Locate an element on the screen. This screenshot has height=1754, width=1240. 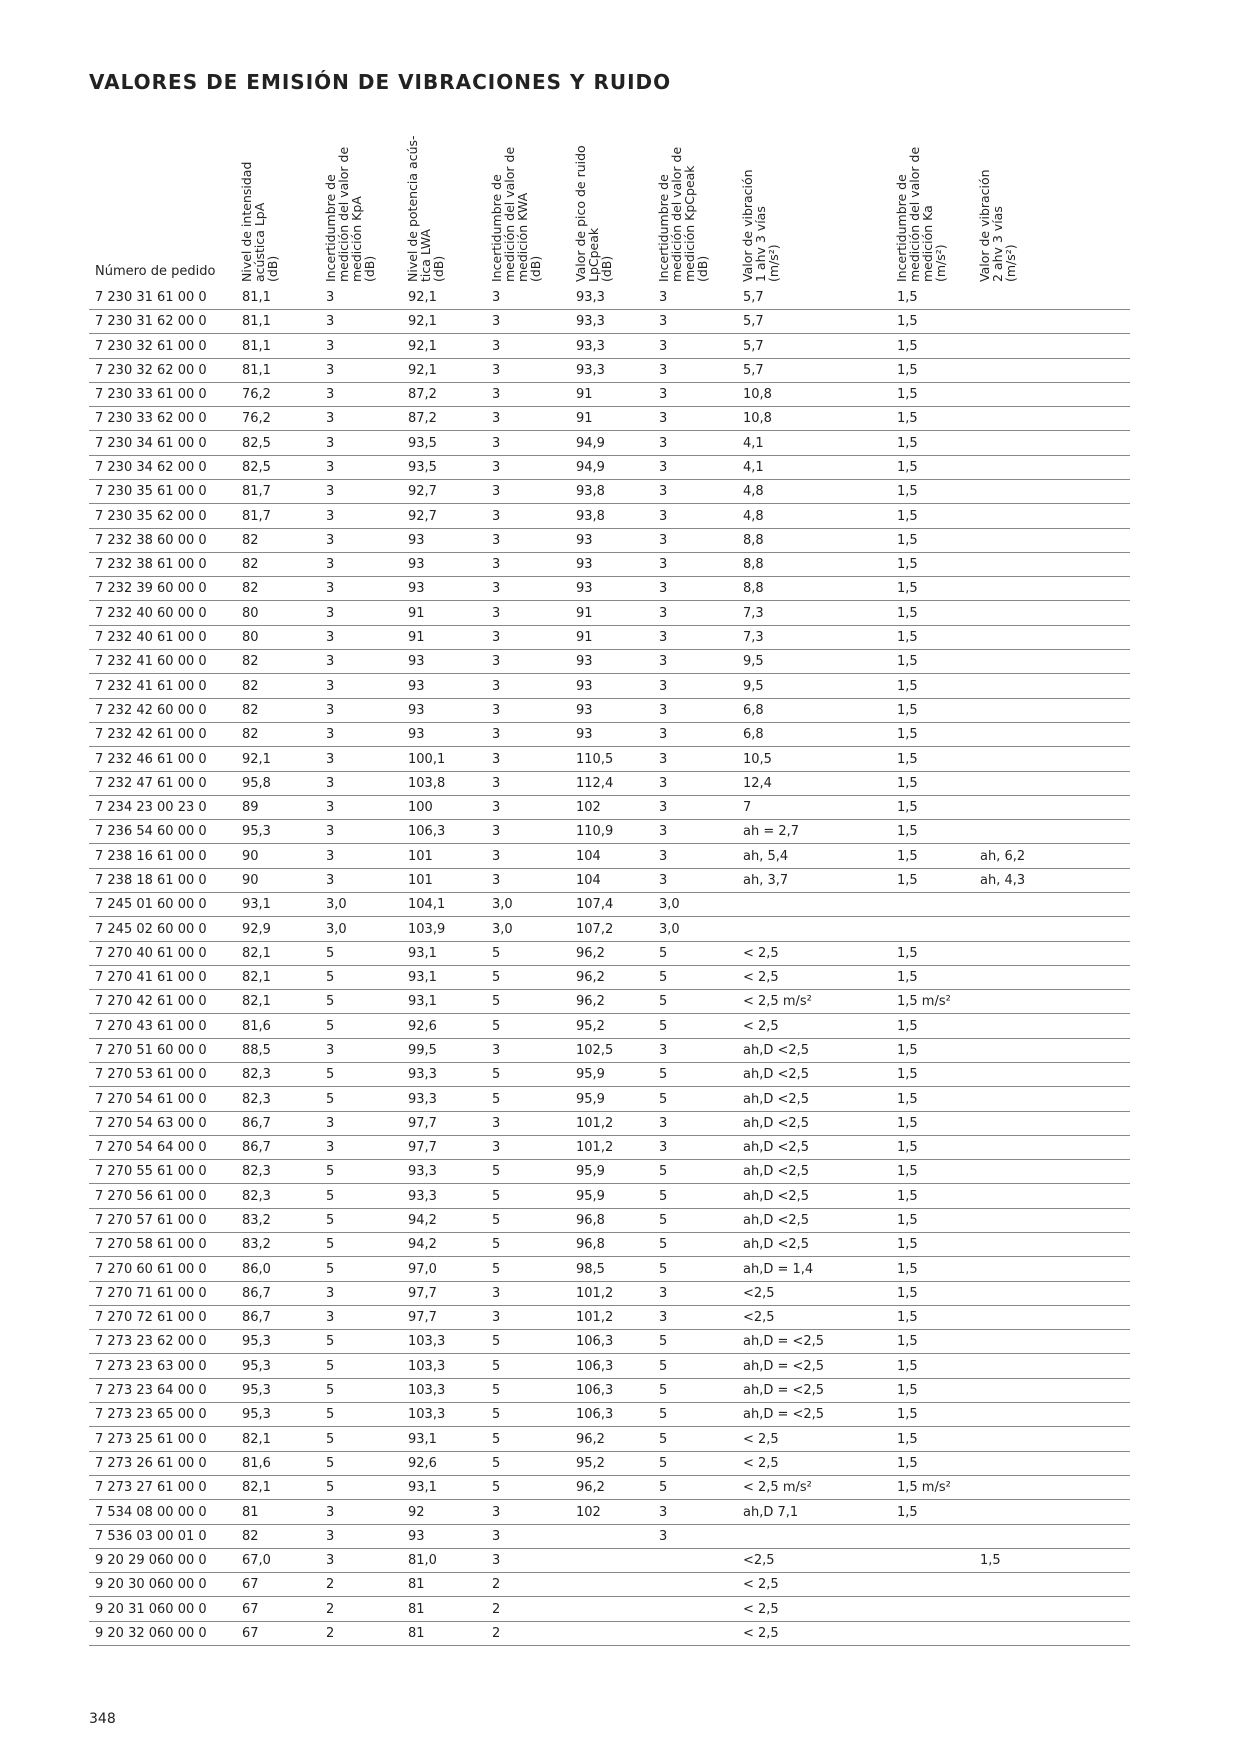
order-number: 9 20 32 060 00 0 is located at coordinates (151, 1633).